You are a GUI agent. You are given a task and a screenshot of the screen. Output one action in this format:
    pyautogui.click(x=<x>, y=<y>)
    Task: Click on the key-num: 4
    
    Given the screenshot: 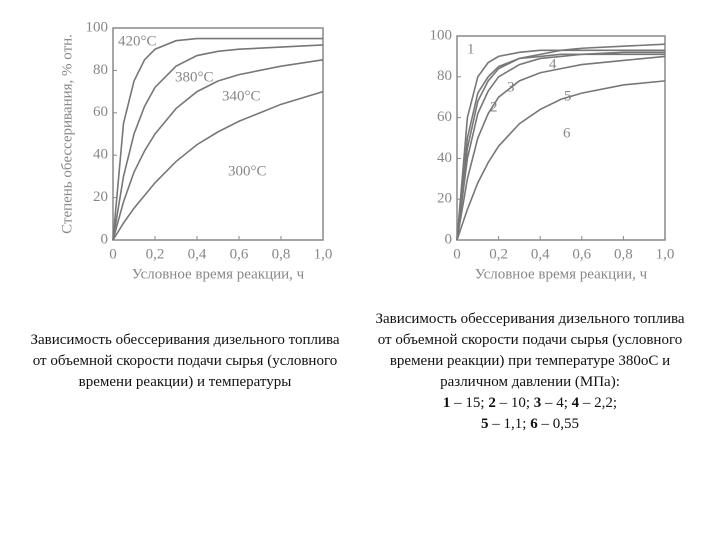 What is the action you would take?
    pyautogui.click(x=575, y=403)
    